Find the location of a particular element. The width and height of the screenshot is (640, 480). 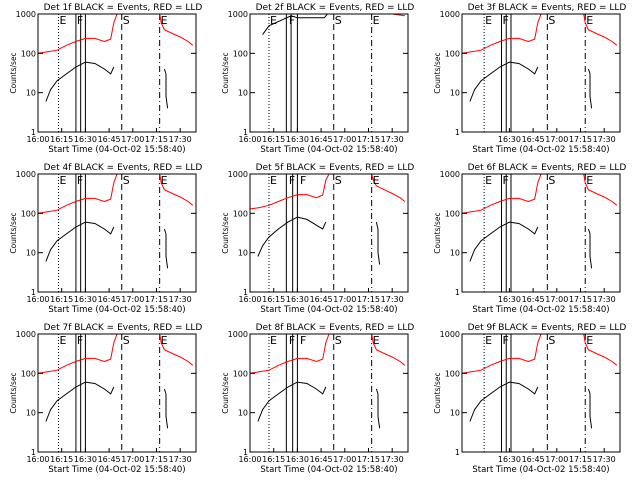

panel-title: Det 4f BLACK = Events, RED = LLD is located at coordinates (123, 168).